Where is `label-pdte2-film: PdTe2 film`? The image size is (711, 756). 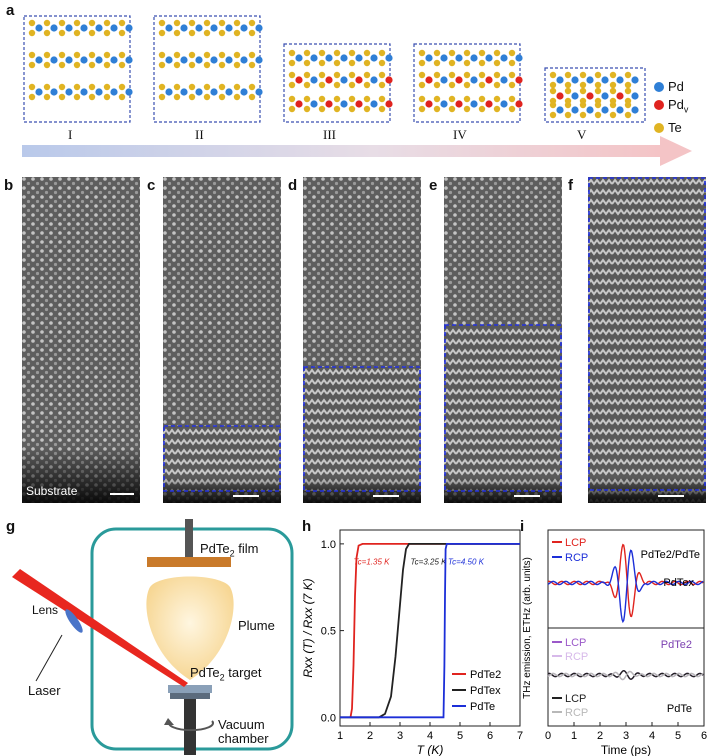
label-pdte2-film: PdTe2 film is located at coordinates (229, 550).